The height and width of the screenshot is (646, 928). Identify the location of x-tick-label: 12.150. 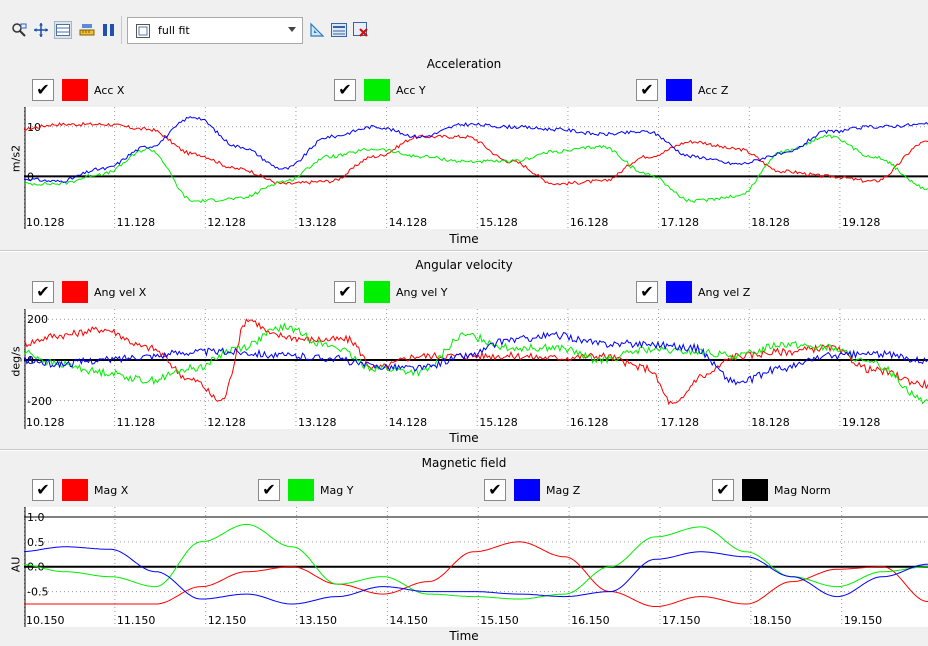
(227, 620).